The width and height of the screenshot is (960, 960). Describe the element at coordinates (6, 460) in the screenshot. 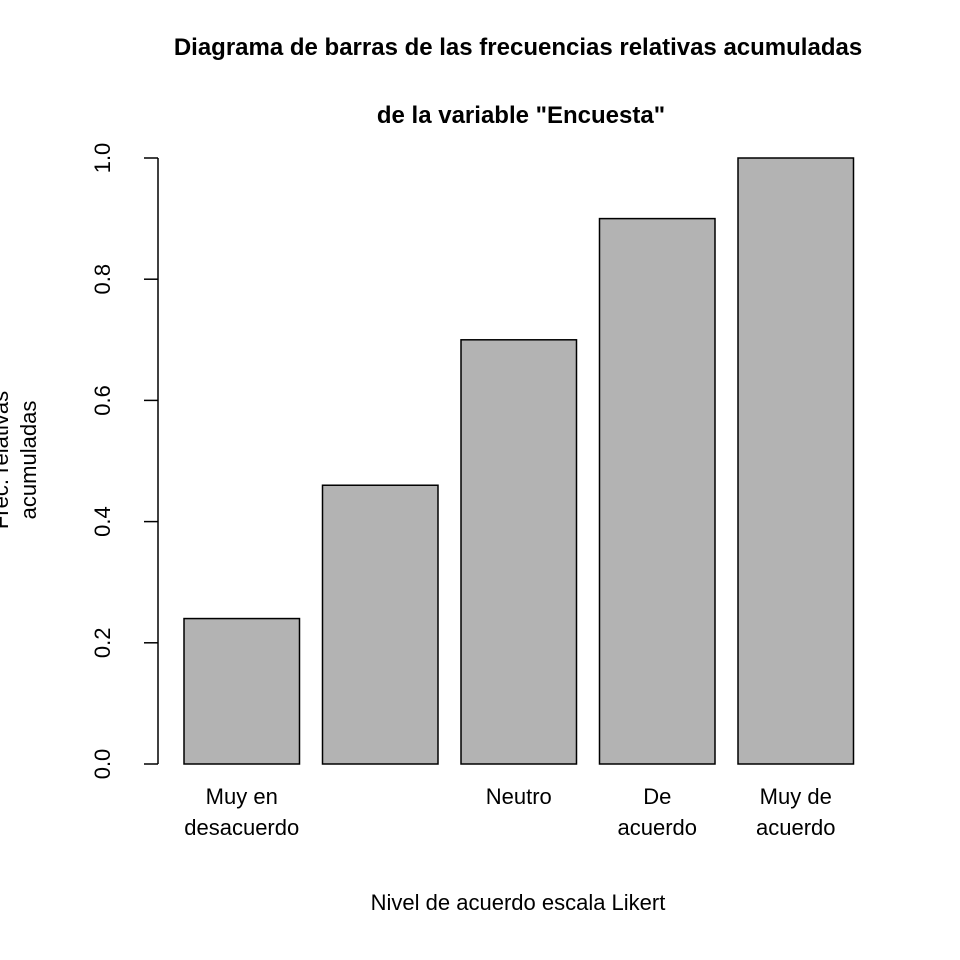

I see `y-axis-label-line-1: Frec. relativas` at that location.